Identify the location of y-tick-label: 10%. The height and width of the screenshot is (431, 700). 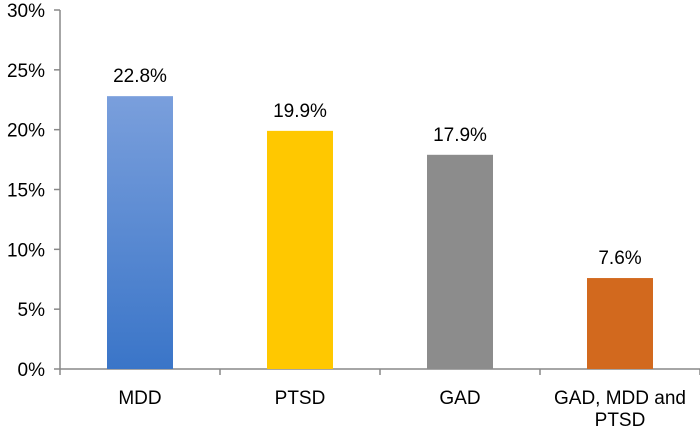
(26, 250).